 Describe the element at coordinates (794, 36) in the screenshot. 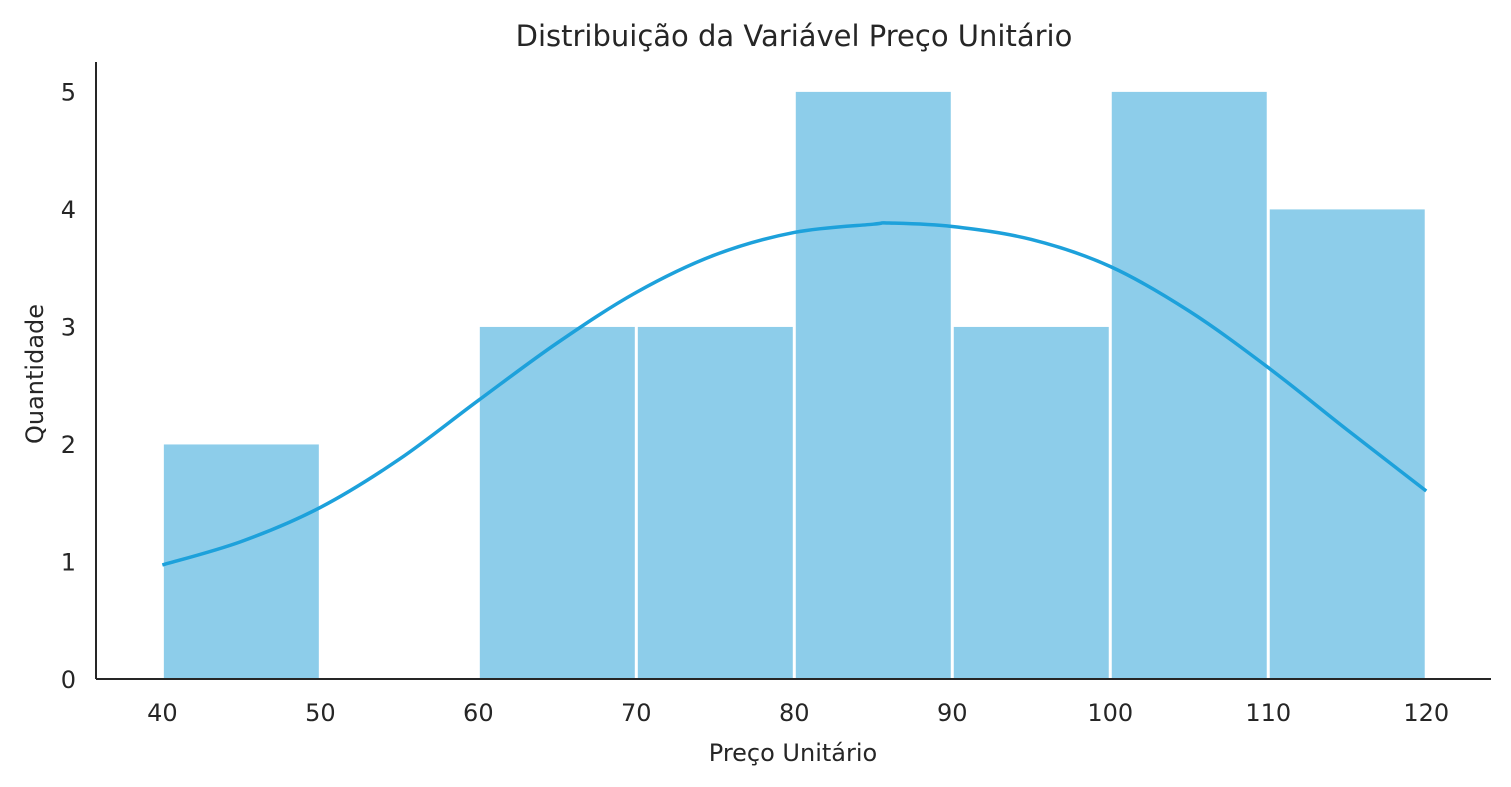

I see `chart-title: Distribuição da Variável Preço Unitário` at that location.